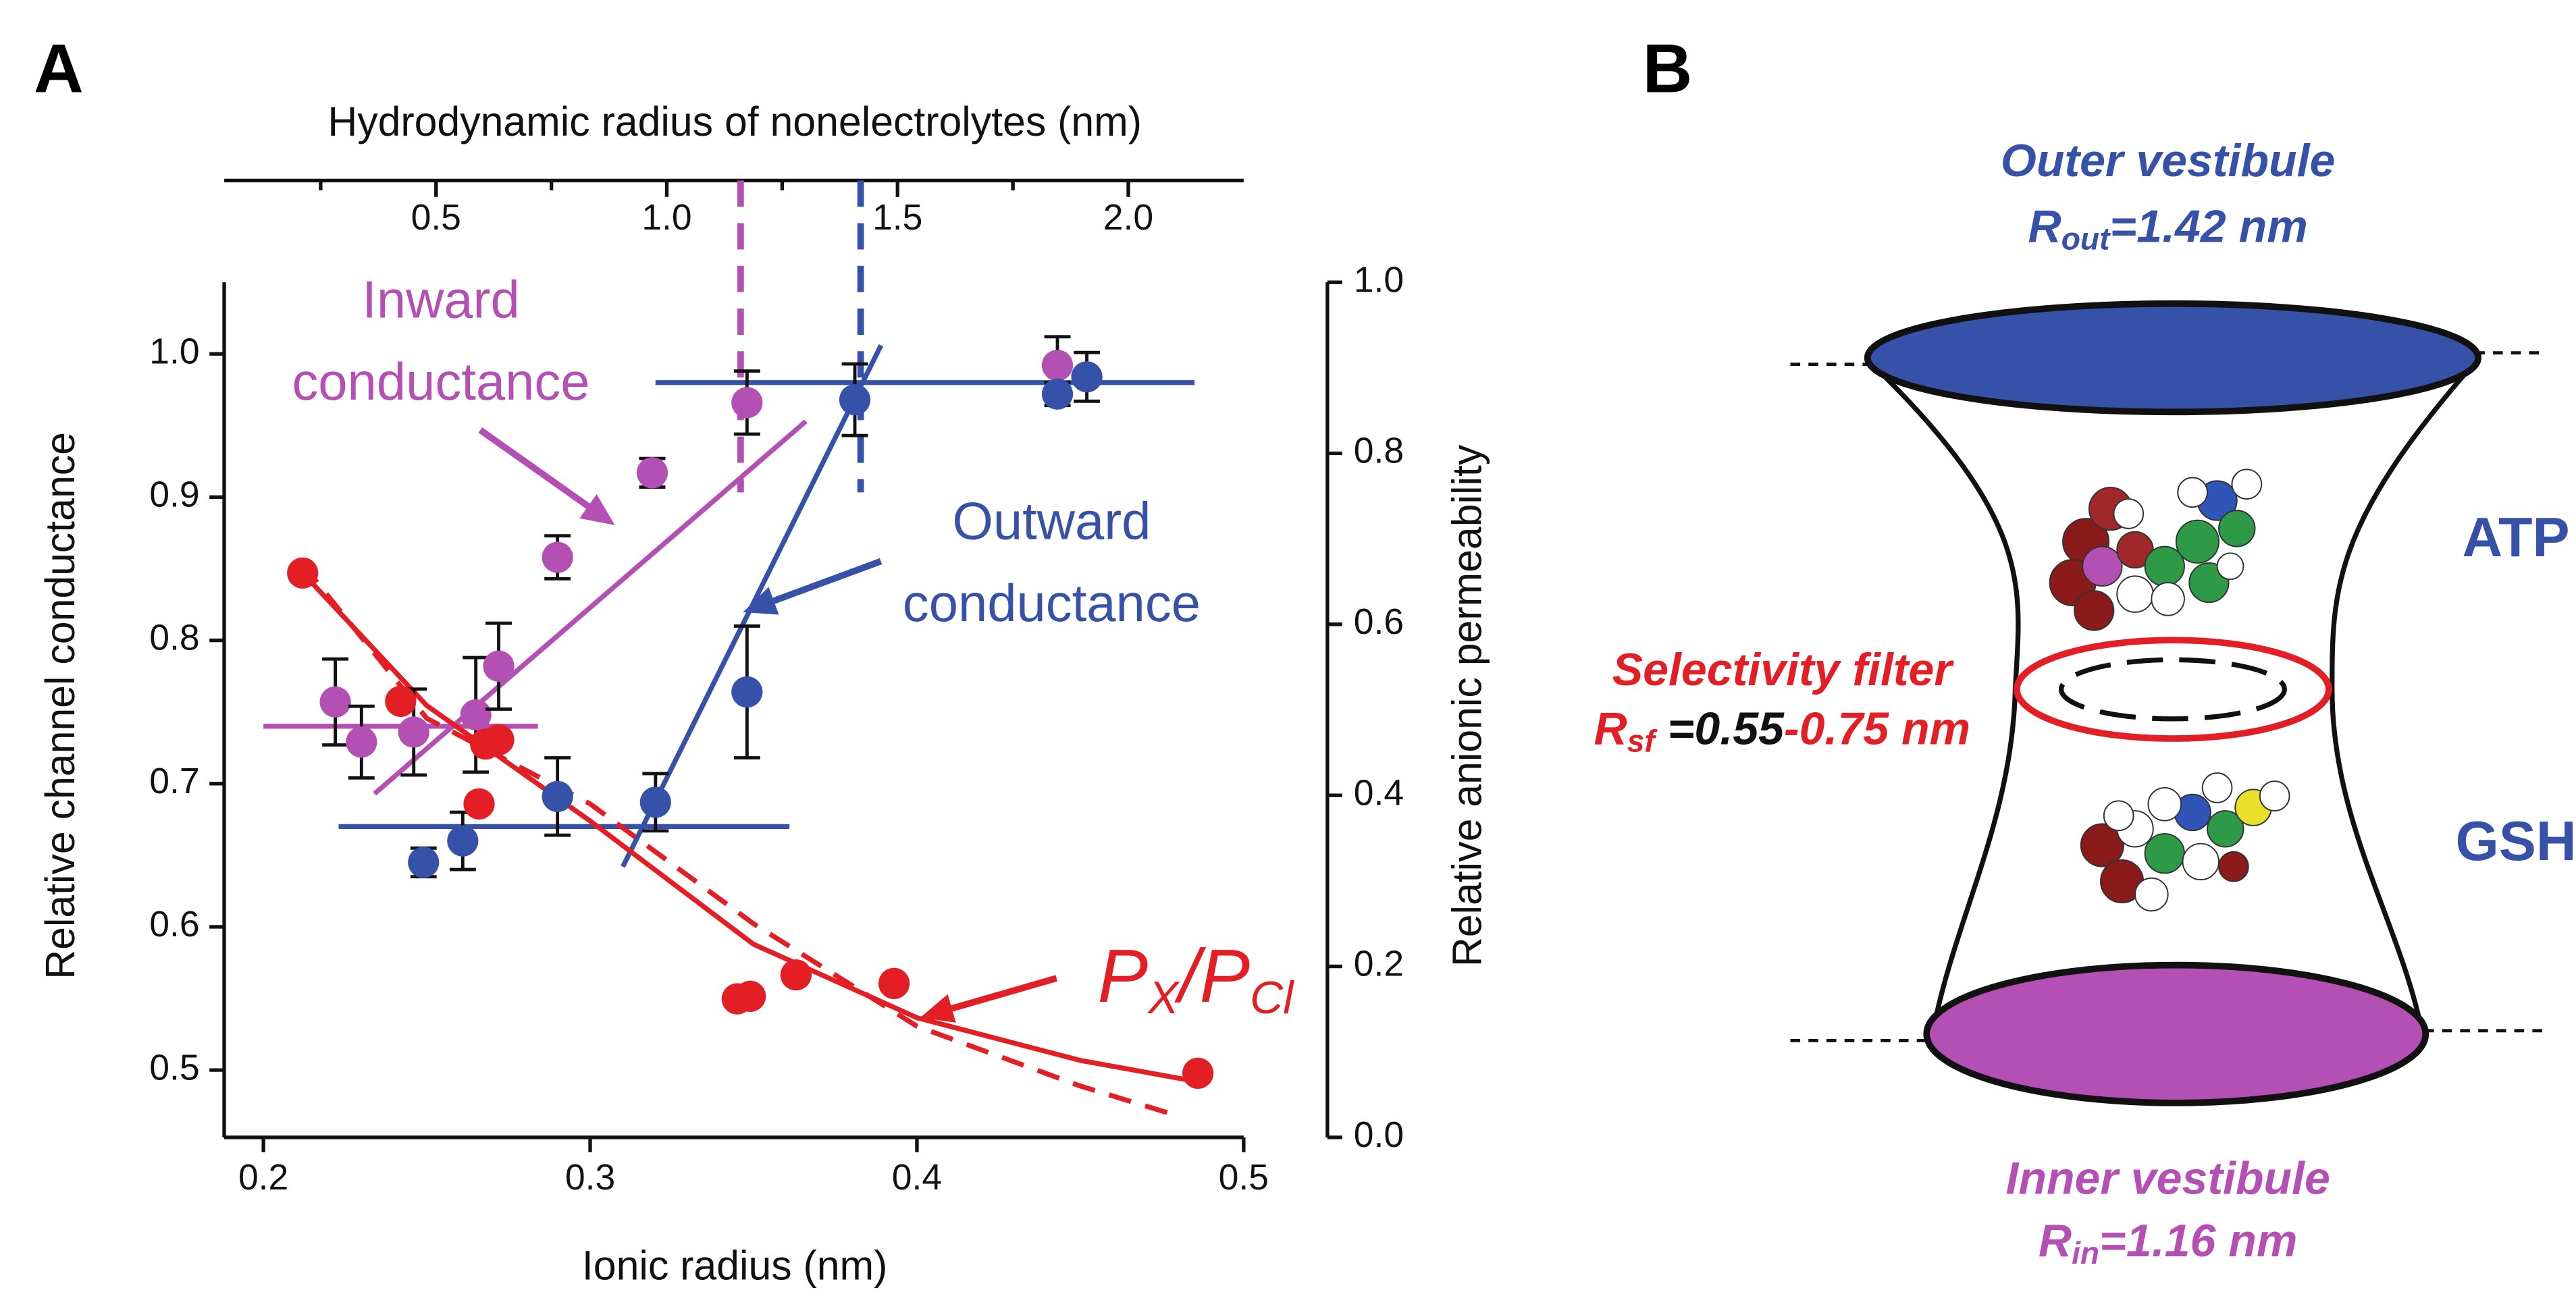 This screenshot has height=1313, width=2576. I want to click on filter-range, so click(2172, 689).